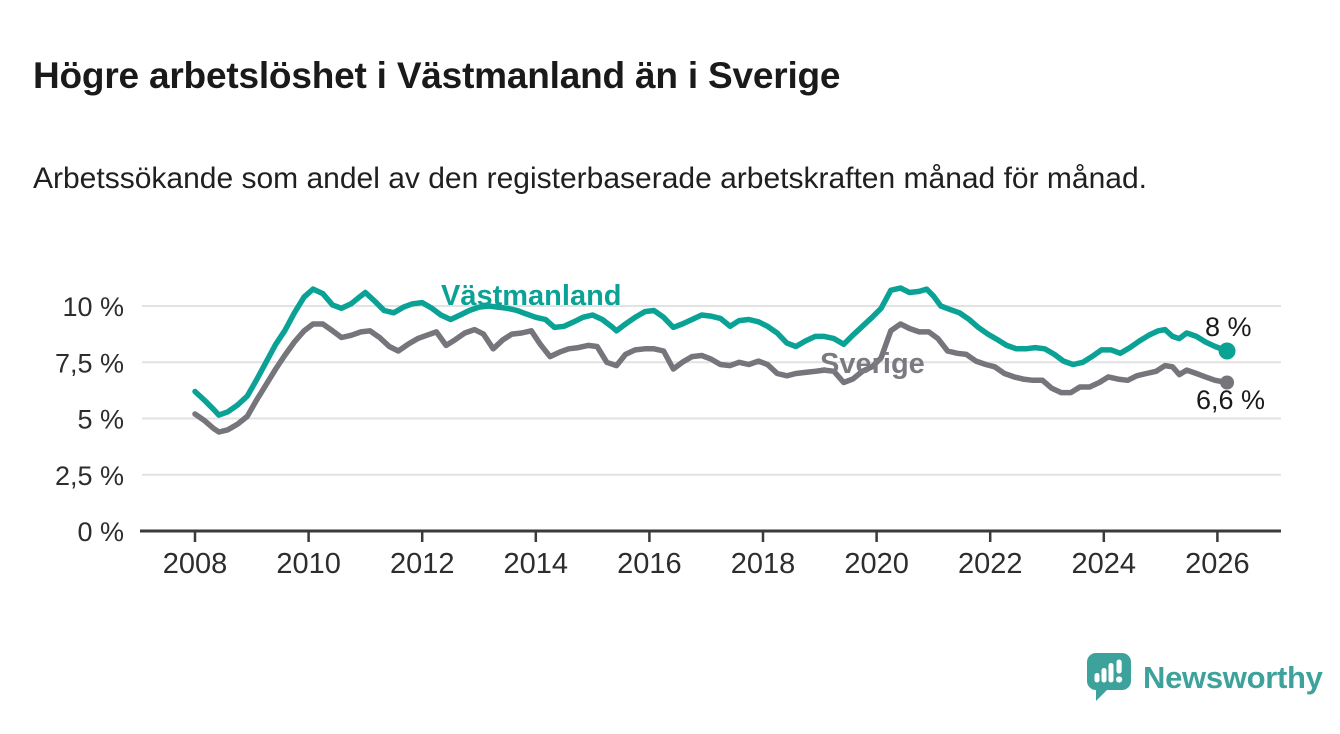 The width and height of the screenshot is (1340, 734). What do you see at coordinates (649, 564) in the screenshot?
I see `x-tick-label: 2016` at bounding box center [649, 564].